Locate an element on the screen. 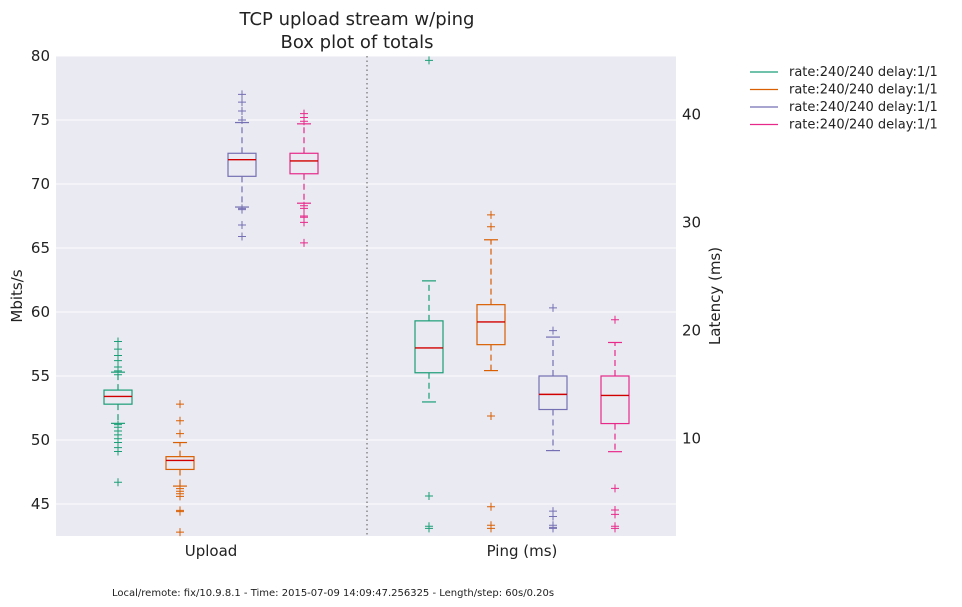 The image size is (962, 607). y-left-tick-label: 55 is located at coordinates (40, 376).